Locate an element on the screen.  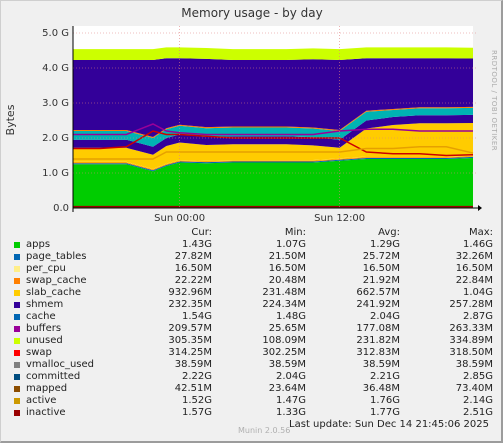
legend-avg-value: 662.57M is located at coordinates (378, 292).